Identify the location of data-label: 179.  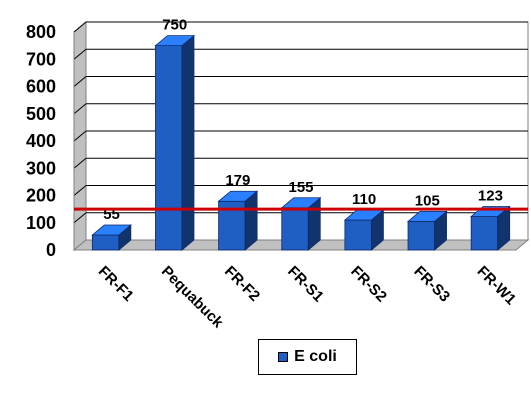
(237, 180).